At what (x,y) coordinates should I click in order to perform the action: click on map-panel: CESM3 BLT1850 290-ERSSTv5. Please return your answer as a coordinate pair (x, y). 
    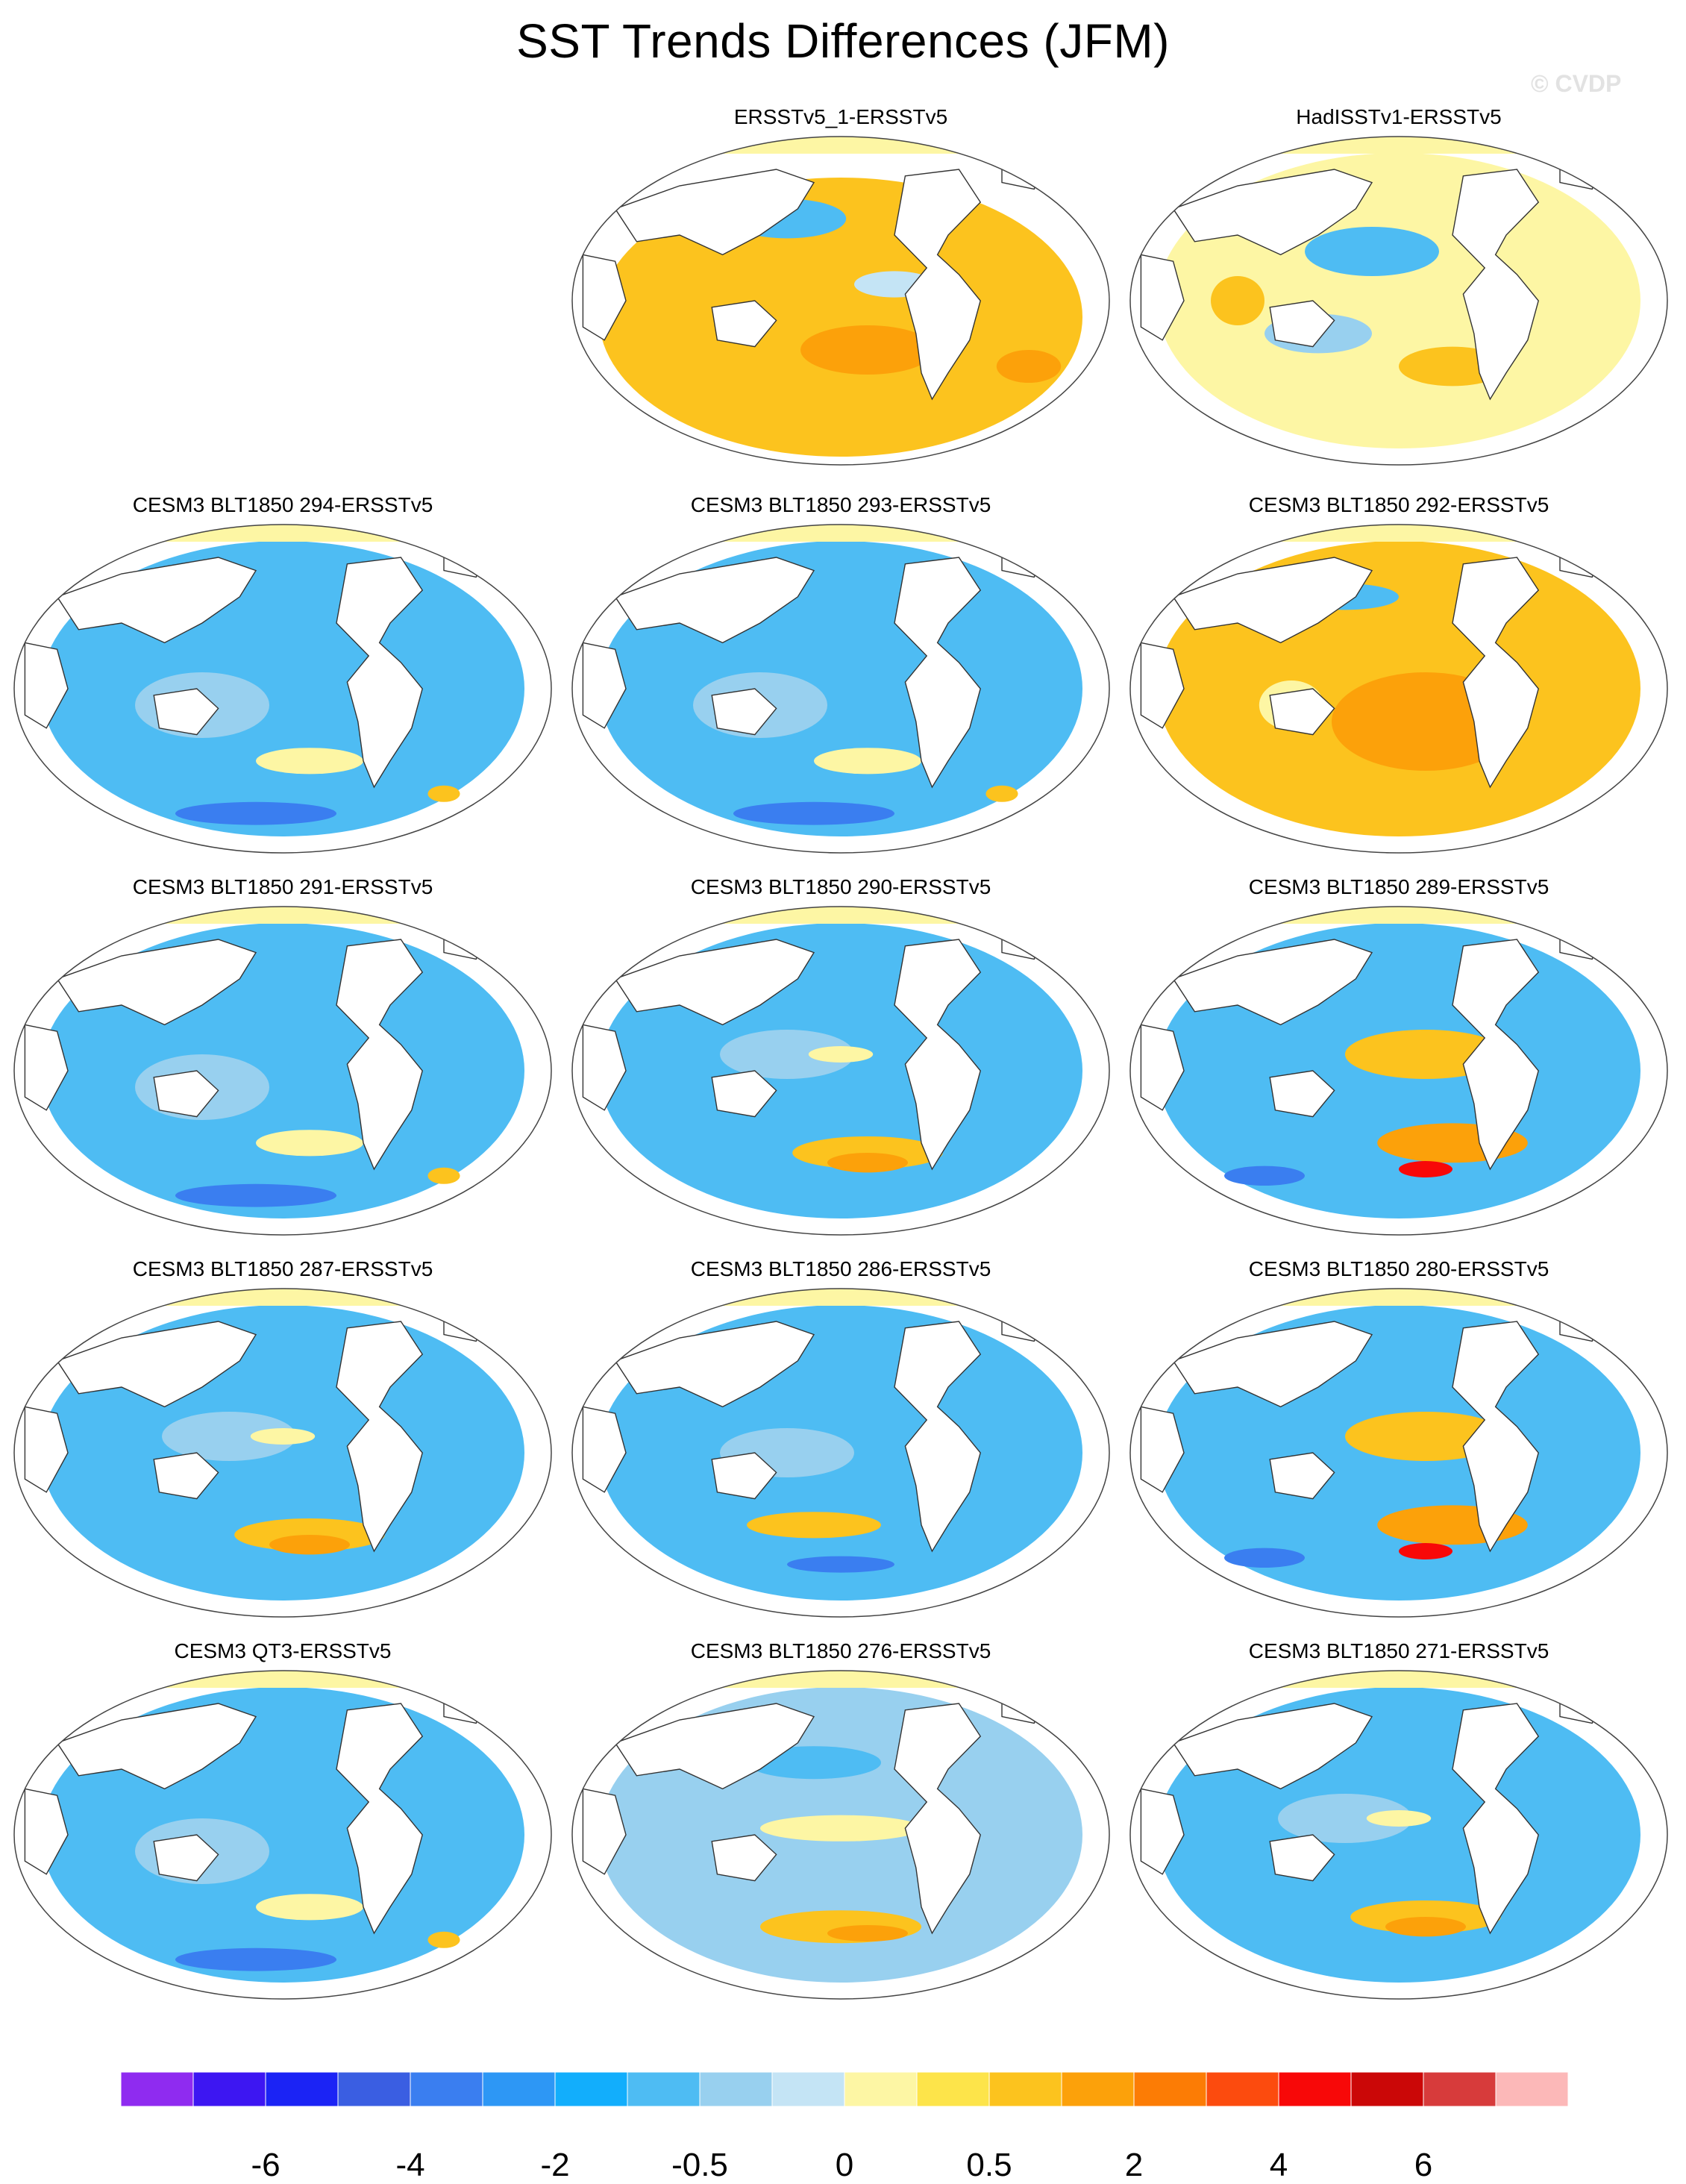
    Looking at the image, I should click on (841, 1061).